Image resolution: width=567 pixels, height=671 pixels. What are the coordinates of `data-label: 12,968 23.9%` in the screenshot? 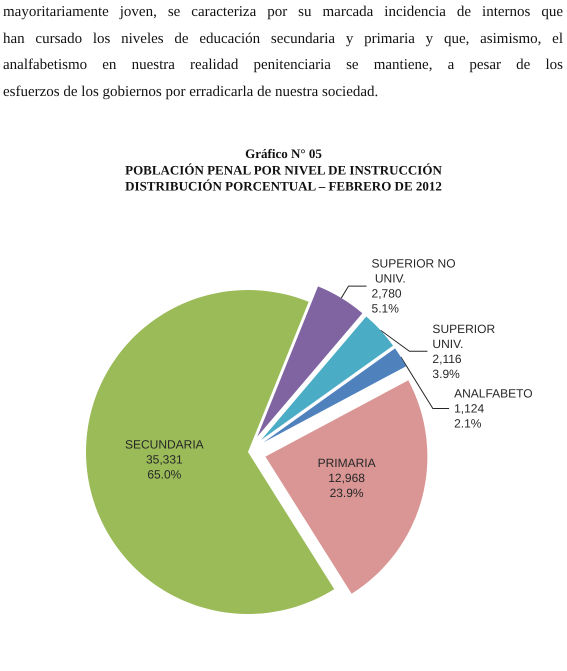 It's located at (347, 485).